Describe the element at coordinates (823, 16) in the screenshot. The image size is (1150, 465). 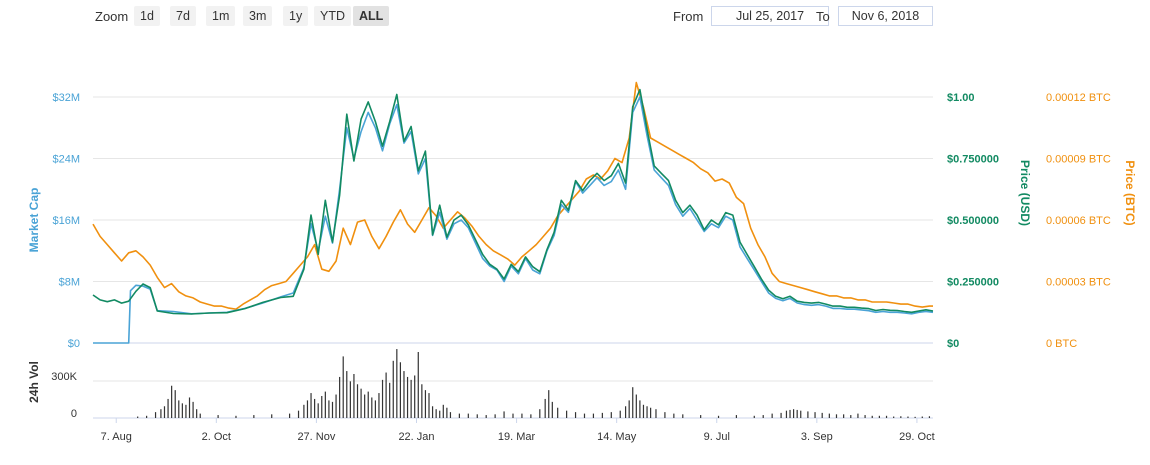
I see `to-label: To` at that location.